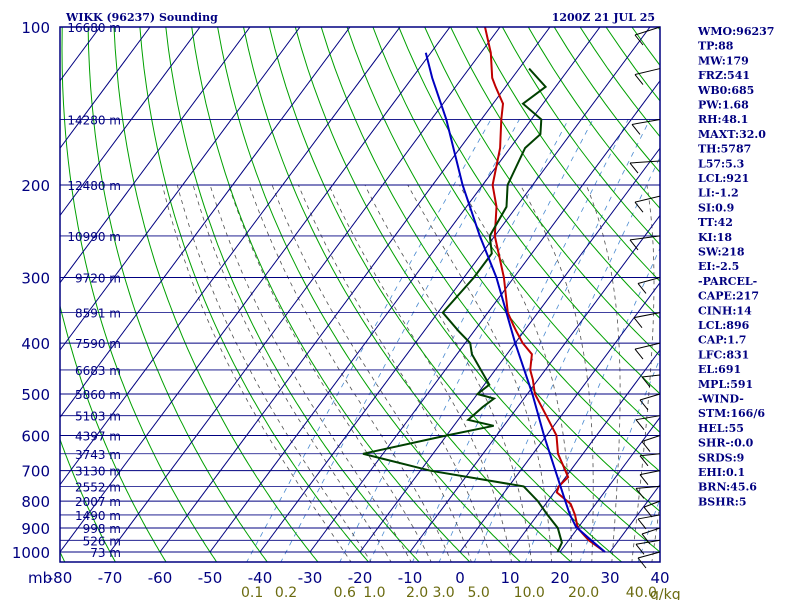  What do you see at coordinates (98, 455) in the screenshot?
I see `height-level-label: 3743 m` at bounding box center [98, 455].